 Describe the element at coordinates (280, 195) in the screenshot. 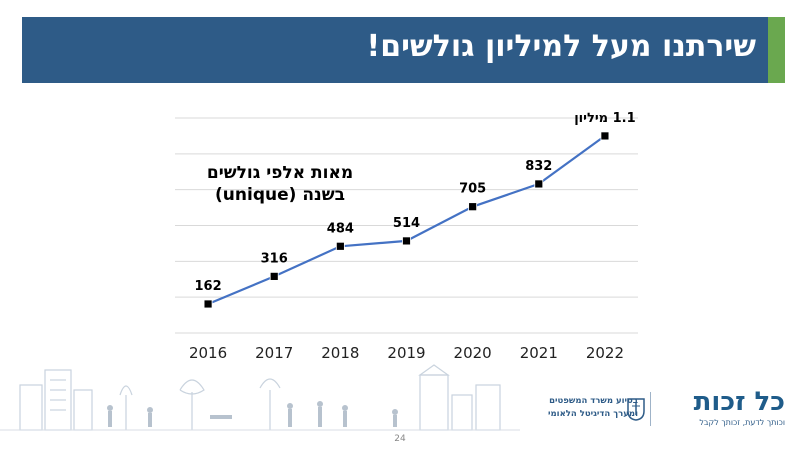

I see `annotation-line-2: בשנה (unique)` at that location.